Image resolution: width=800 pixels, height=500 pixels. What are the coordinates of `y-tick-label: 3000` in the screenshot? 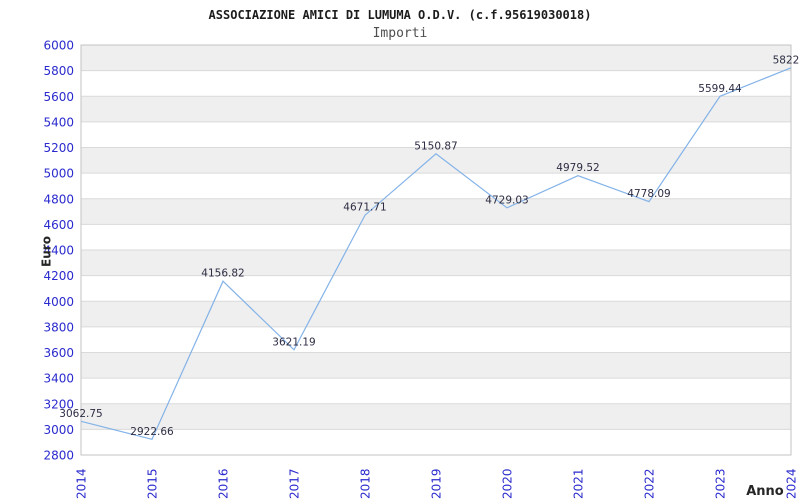 It's located at (58, 430).